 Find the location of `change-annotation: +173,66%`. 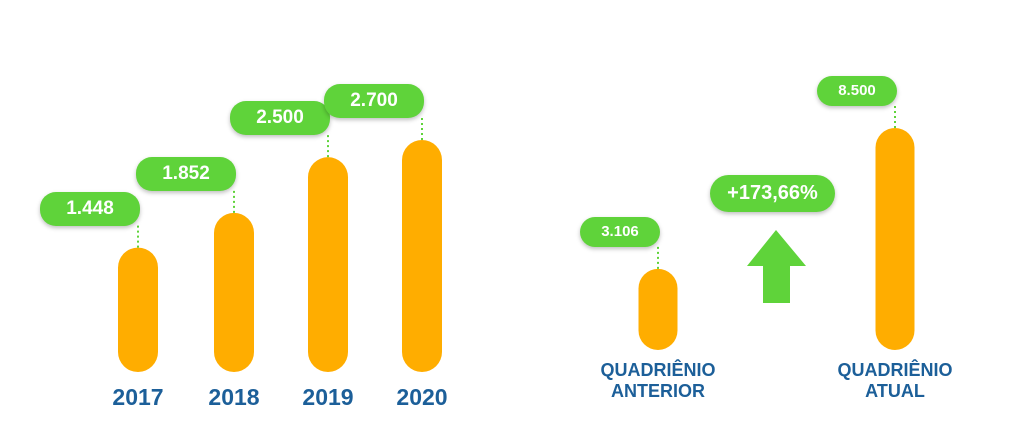

change-annotation: +173,66% is located at coordinates (772, 193).